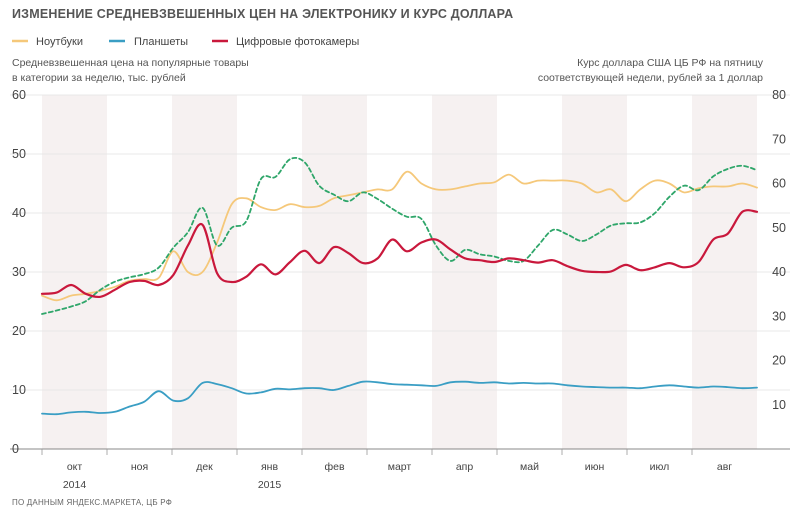 This screenshot has height=516, width=798. What do you see at coordinates (270, 485) in the screenshot?
I see `year-label: 2015` at bounding box center [270, 485].